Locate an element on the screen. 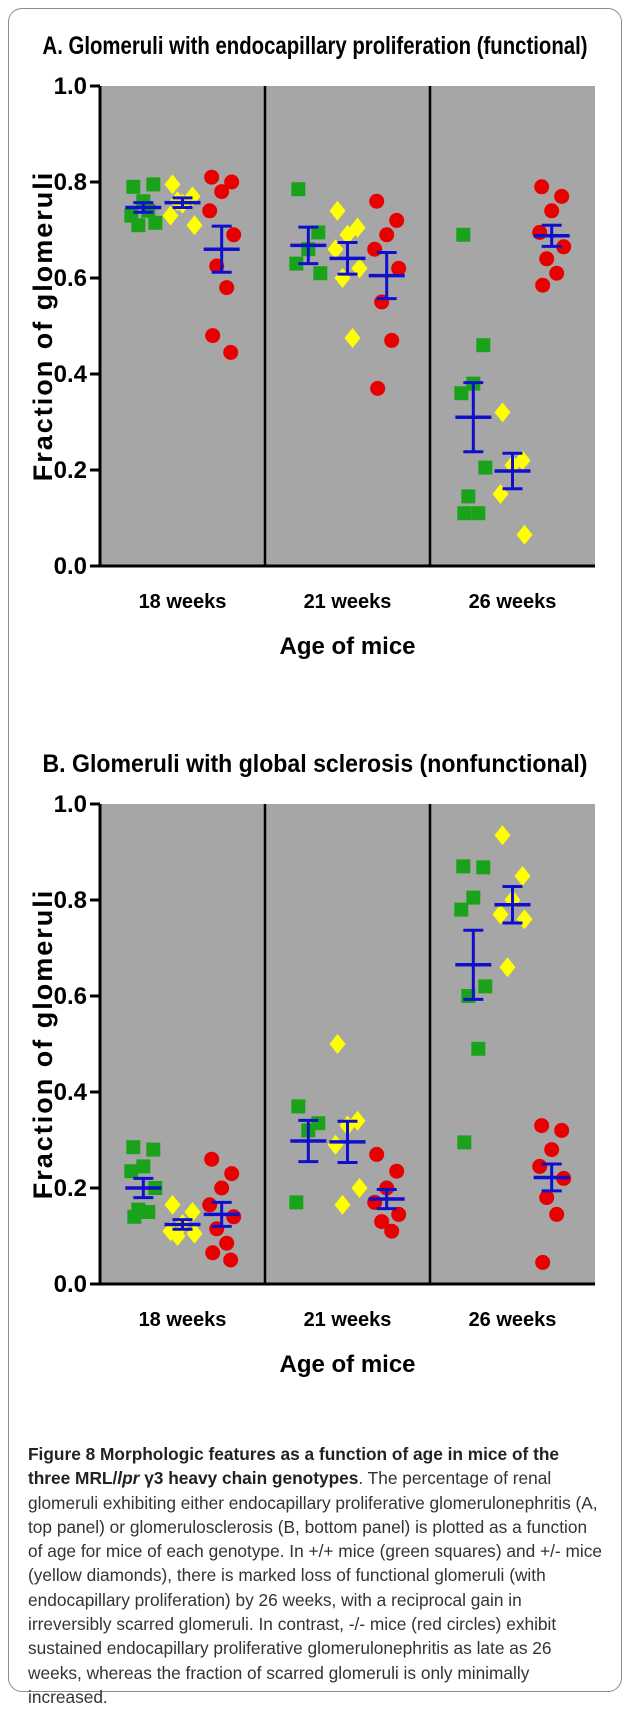 This screenshot has width=625, height=1709. x-tick-label-a: 21 weeks is located at coordinates (348, 602).